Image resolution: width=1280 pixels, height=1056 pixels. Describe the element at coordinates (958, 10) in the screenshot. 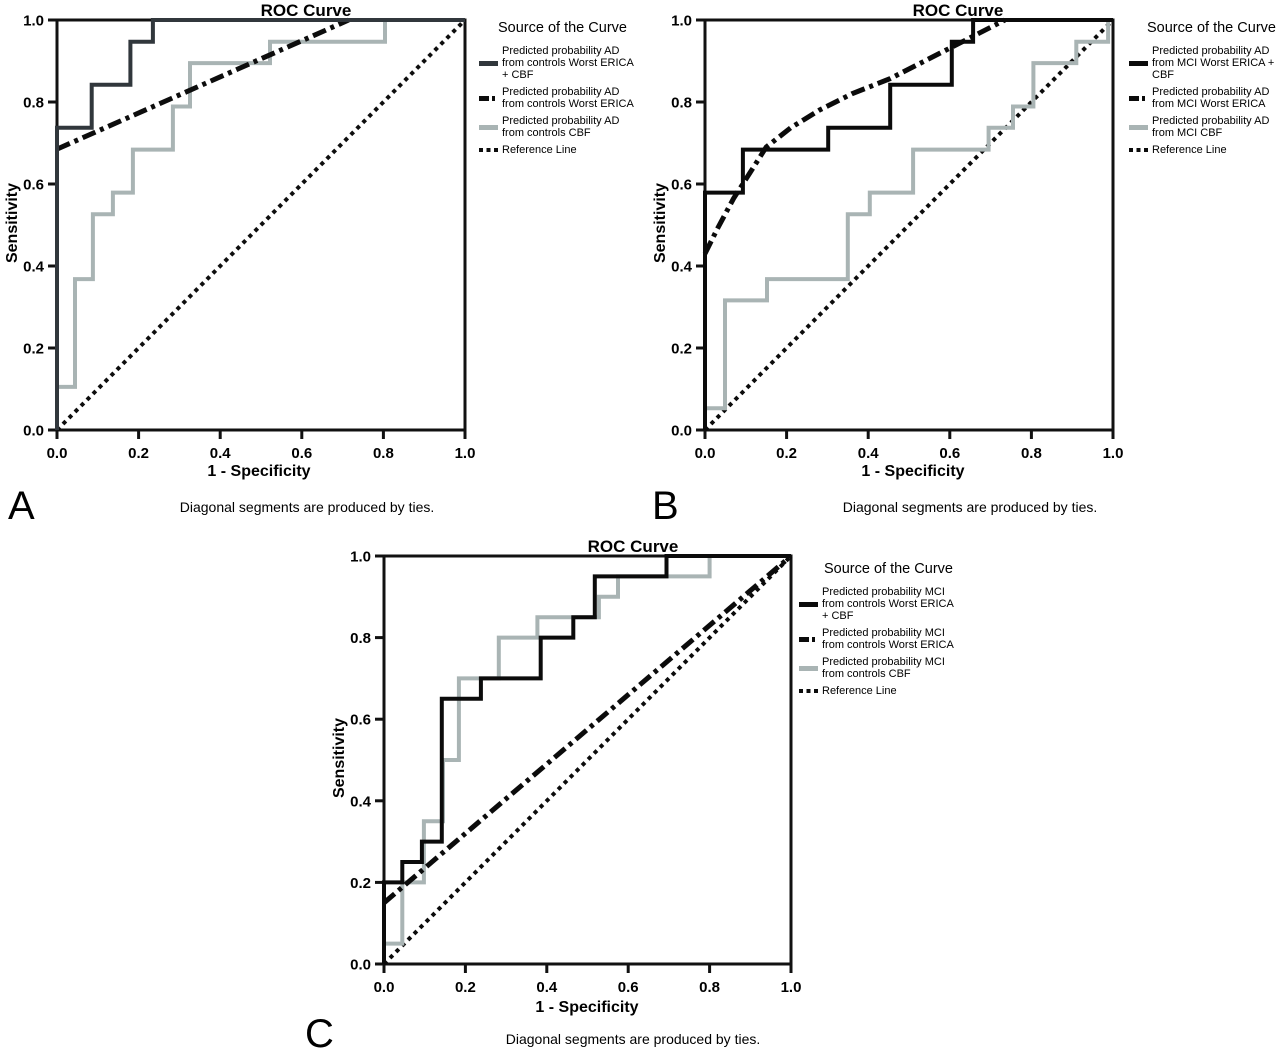

I see `panel-b-title: ROC Curve` at that location.